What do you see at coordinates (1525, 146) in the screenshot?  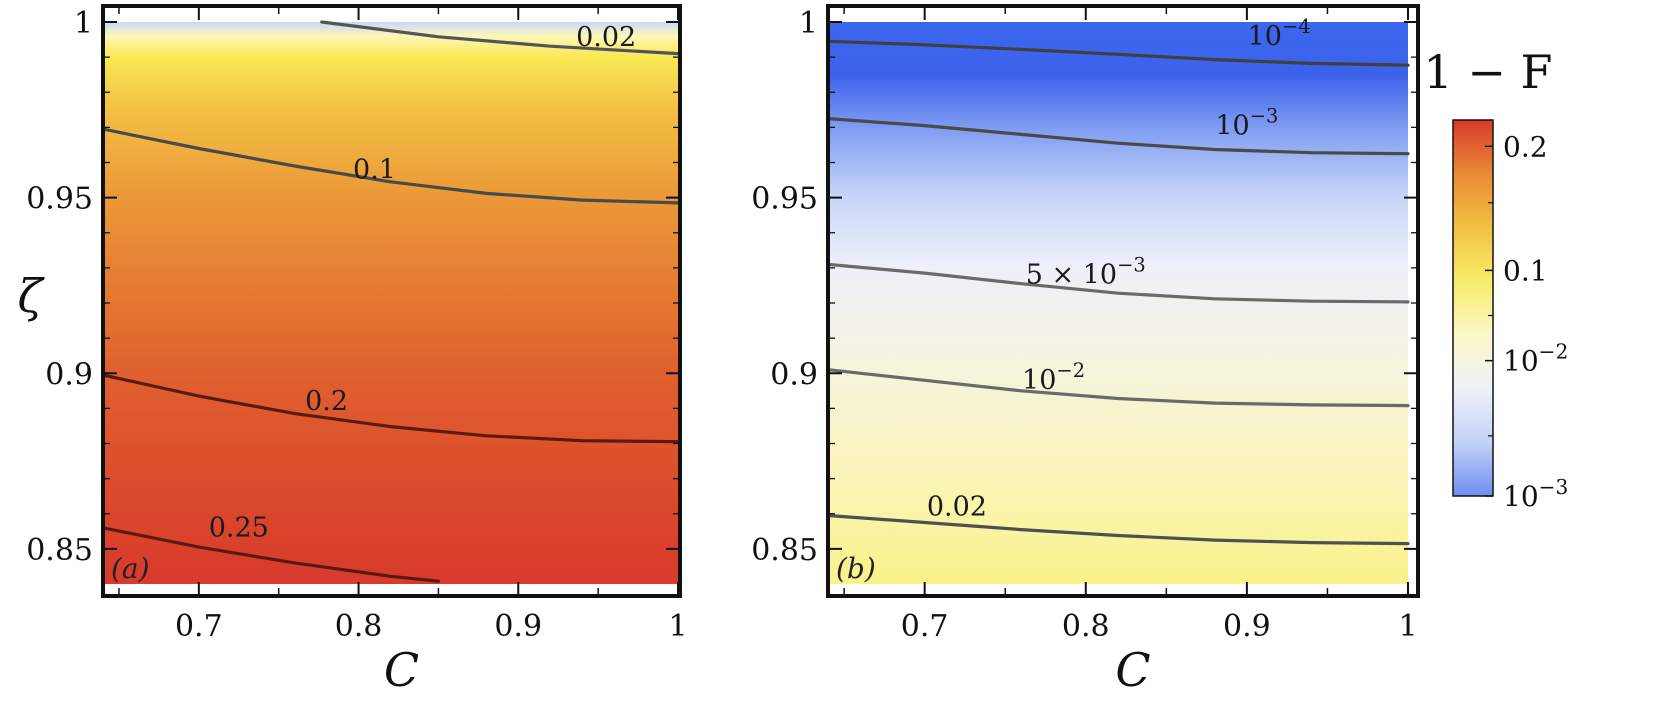 I see `colorbar-tick-label: 0.2` at bounding box center [1525, 146].